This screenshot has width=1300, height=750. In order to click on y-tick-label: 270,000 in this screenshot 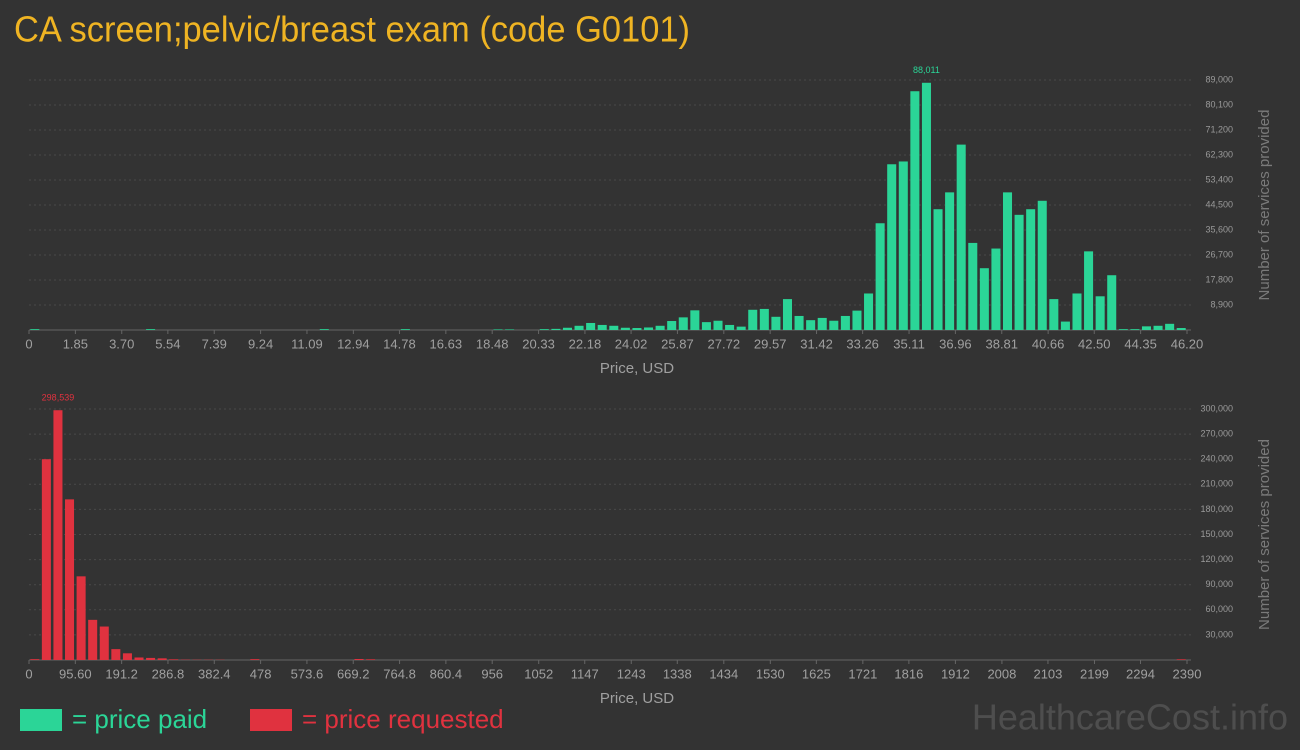, I will do `click(1216, 433)`.